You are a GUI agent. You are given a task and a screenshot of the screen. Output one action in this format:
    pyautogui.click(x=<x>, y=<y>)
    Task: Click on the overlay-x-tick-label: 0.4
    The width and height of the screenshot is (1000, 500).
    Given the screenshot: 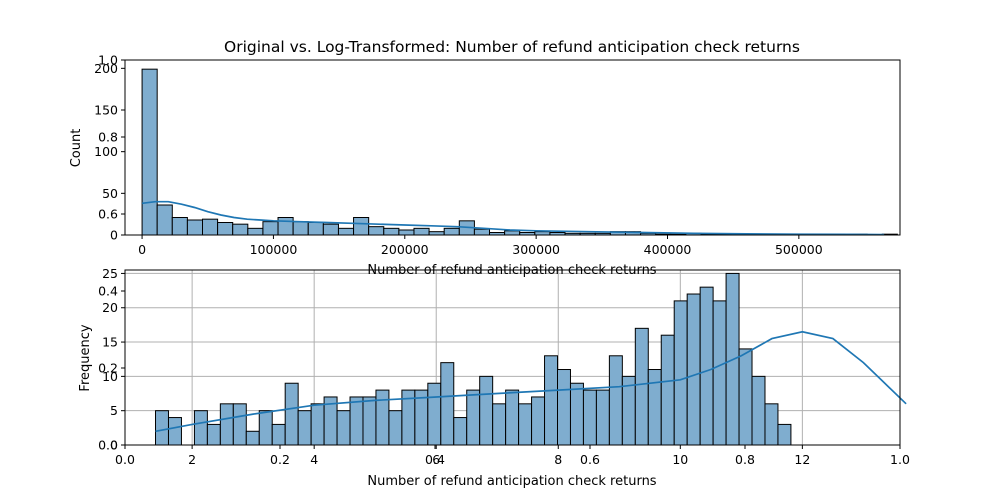 What is the action you would take?
    pyautogui.click(x=435, y=459)
    